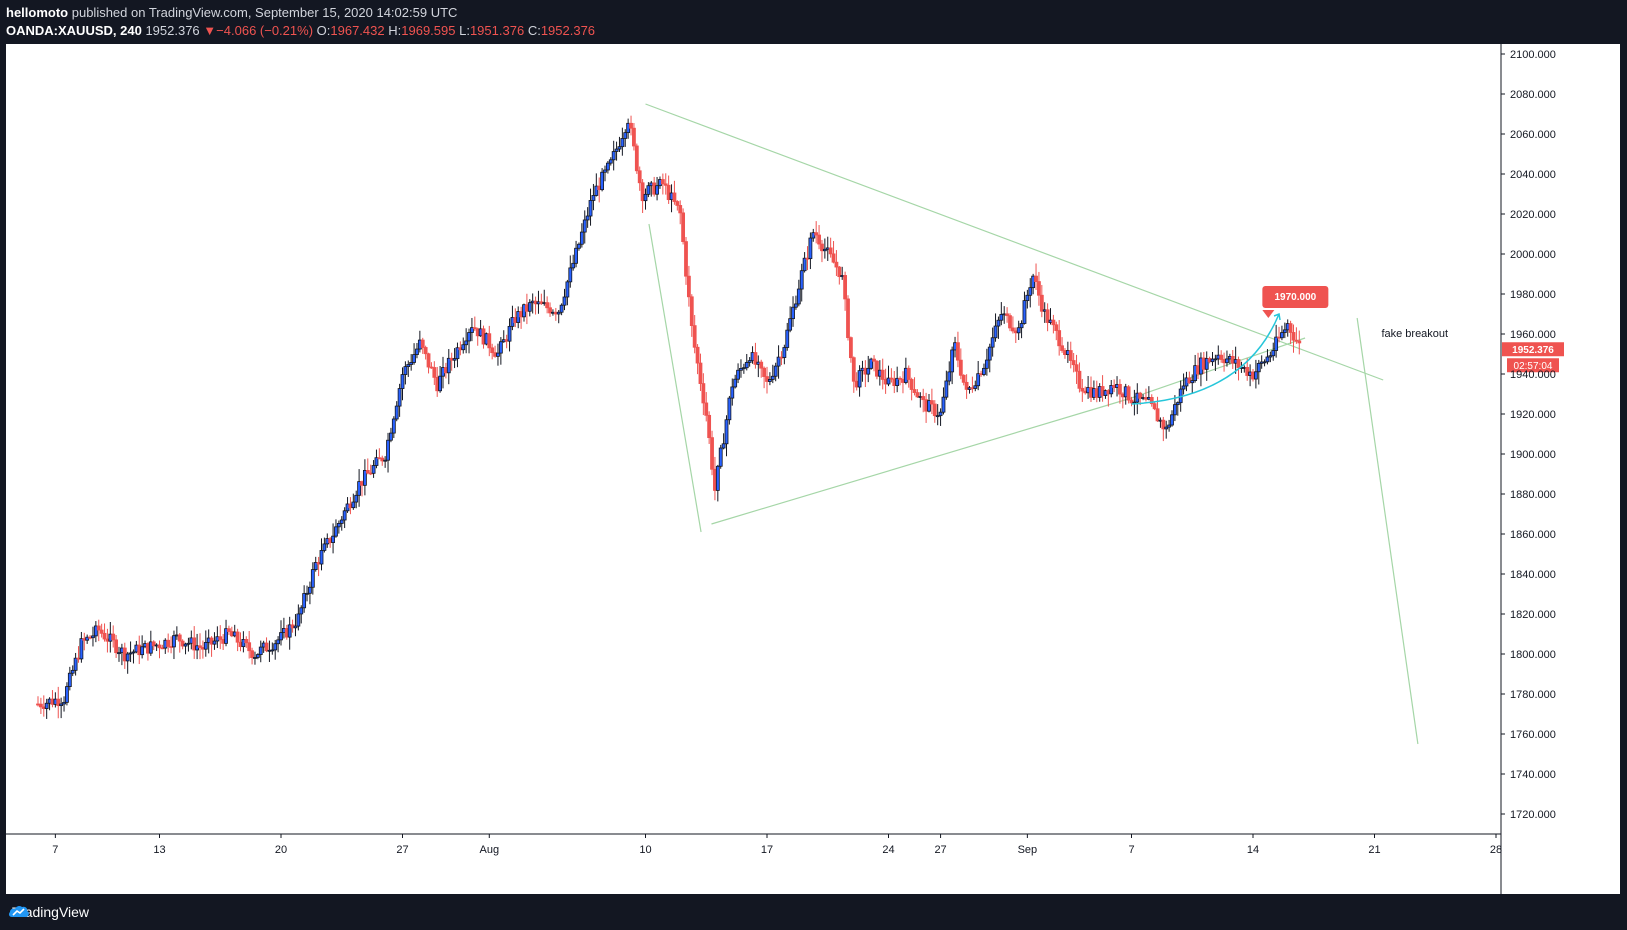  Describe the element at coordinates (1205, 359) in the screenshot. I see `projection-arrow` at that location.